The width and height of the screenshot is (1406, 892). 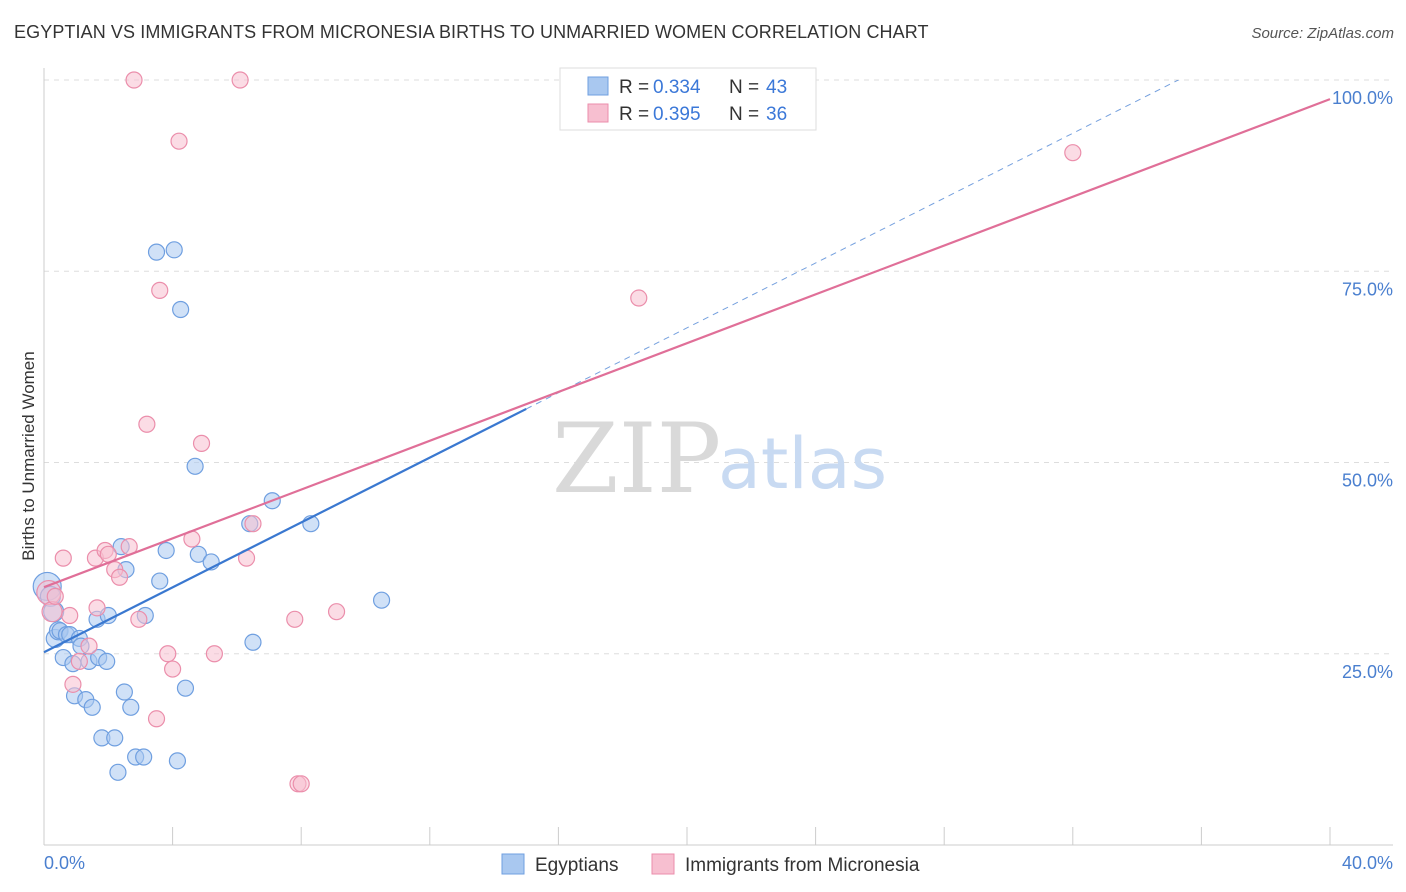 I want to click on y-tick-label-50: 50.0%, so click(x=1367, y=481).